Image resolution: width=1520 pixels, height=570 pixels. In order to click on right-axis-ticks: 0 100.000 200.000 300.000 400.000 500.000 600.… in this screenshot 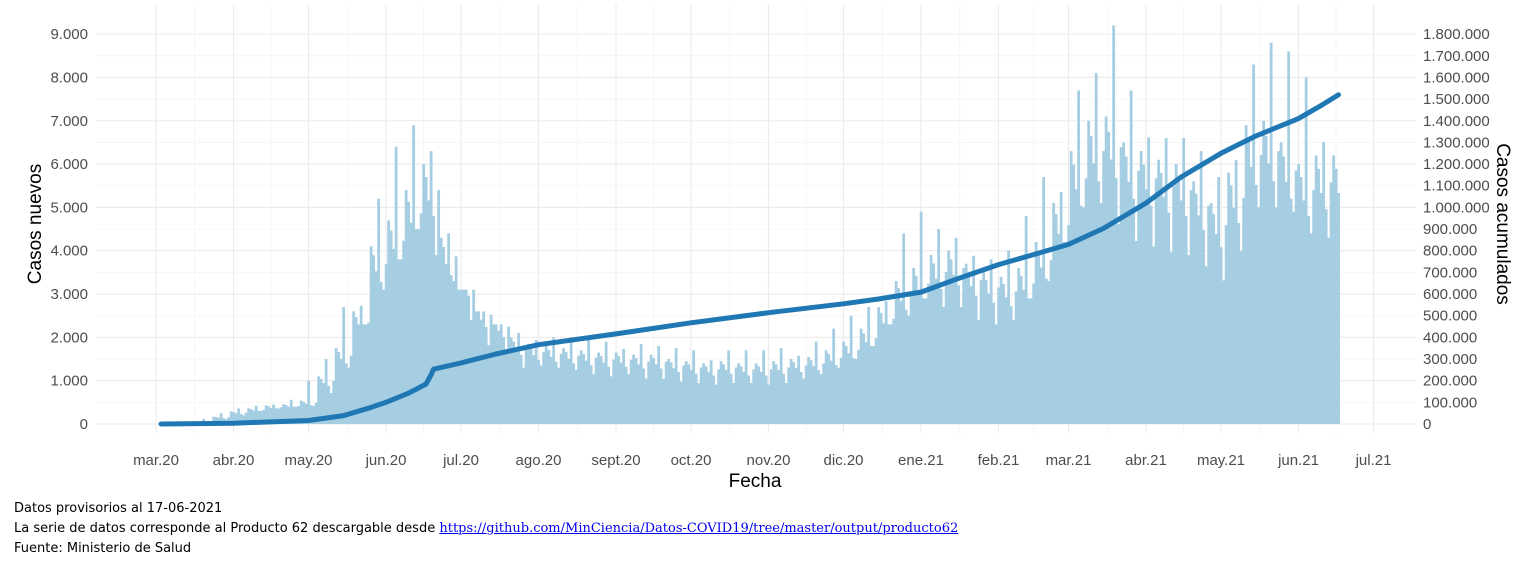, I will do `click(1456, 229)`.